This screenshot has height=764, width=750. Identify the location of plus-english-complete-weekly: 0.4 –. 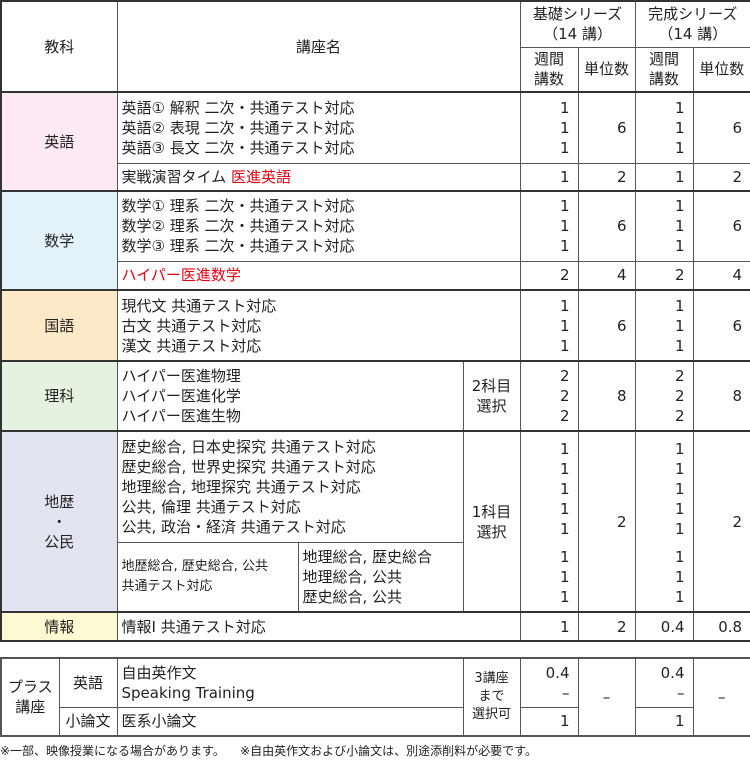
(664, 682).